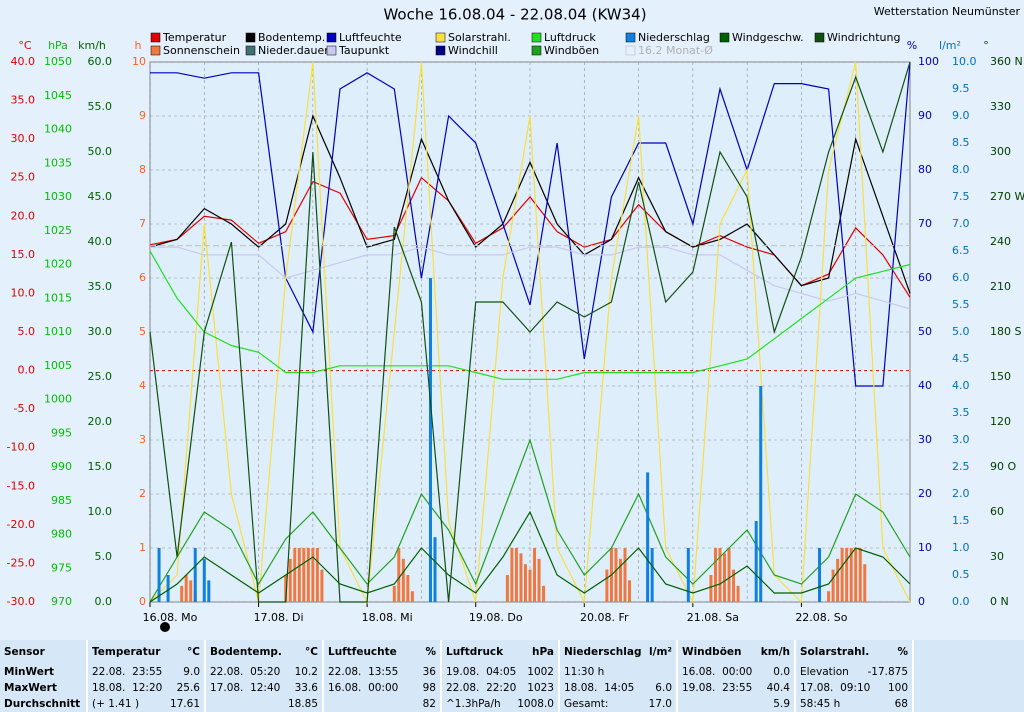 The width and height of the screenshot is (1024, 712). Describe the element at coordinates (712, 652) in the screenshot. I see `column-title: Windböen` at that location.